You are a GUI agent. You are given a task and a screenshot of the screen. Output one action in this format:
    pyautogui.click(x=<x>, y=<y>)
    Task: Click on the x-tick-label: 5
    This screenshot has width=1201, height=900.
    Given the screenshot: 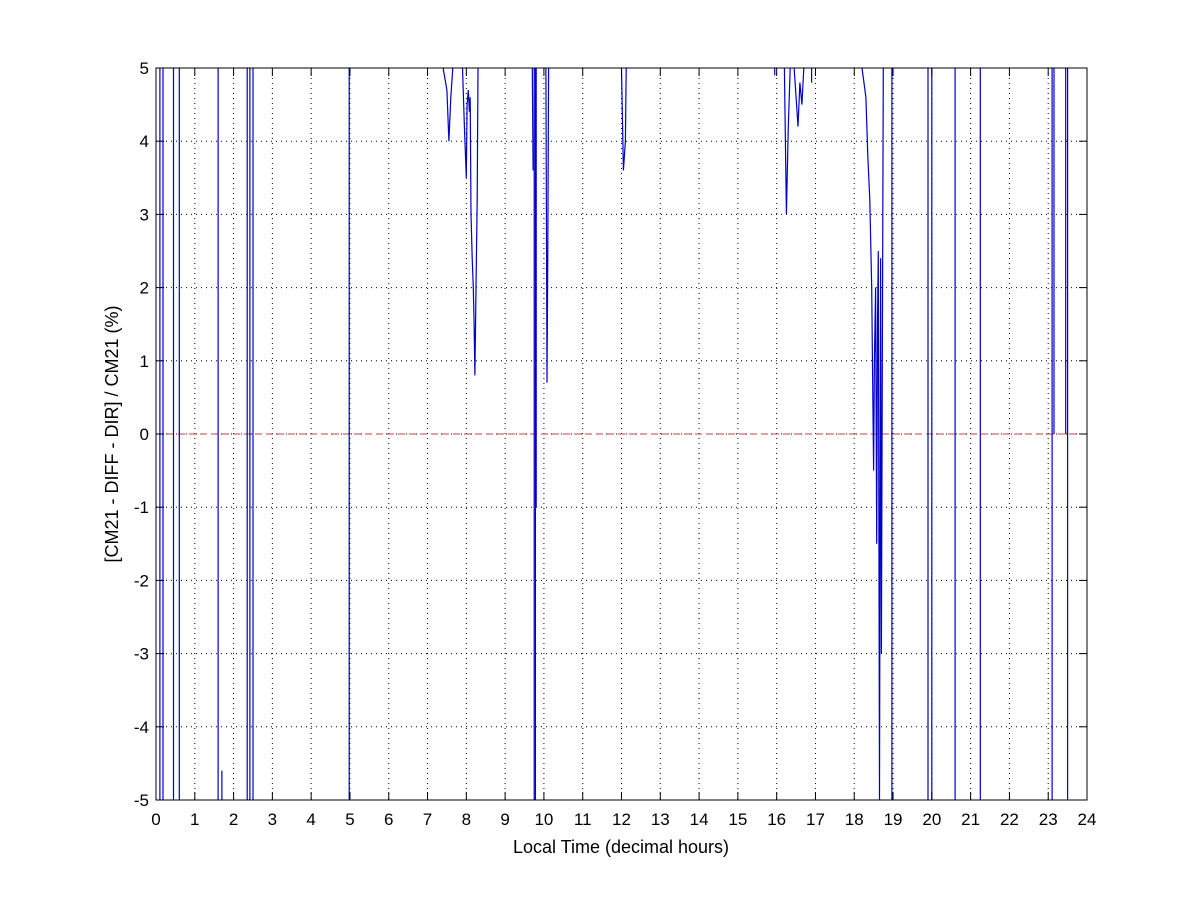 What is the action you would take?
    pyautogui.click(x=349, y=819)
    